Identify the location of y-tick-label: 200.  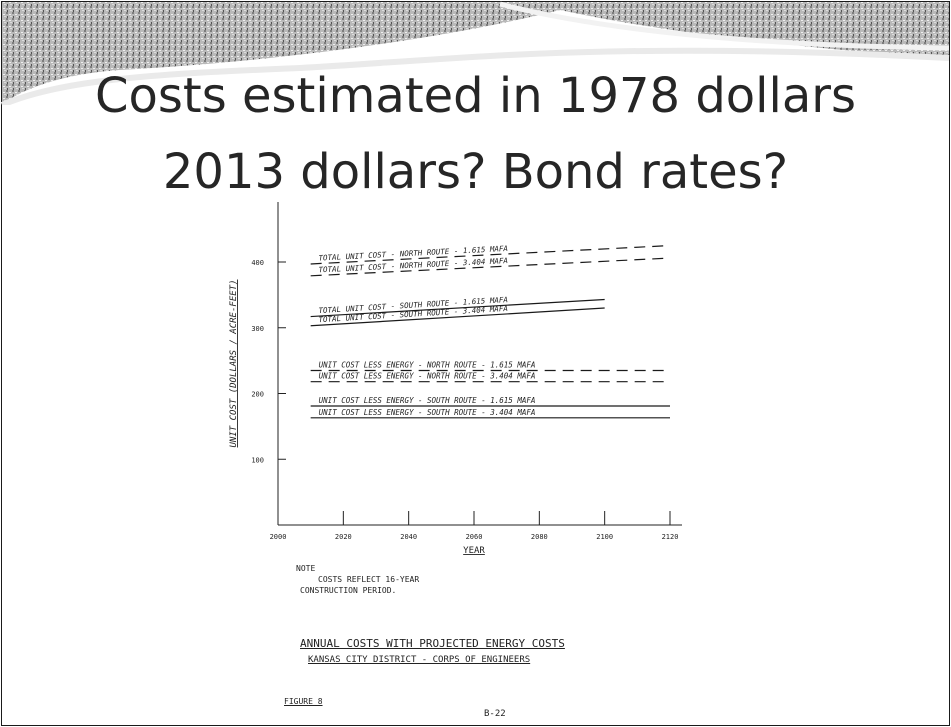
(257, 395).